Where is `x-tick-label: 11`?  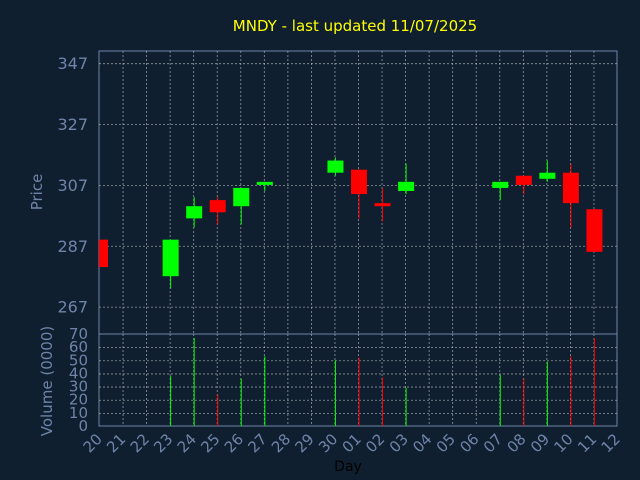 x-tick-label: 11 is located at coordinates (587, 443).